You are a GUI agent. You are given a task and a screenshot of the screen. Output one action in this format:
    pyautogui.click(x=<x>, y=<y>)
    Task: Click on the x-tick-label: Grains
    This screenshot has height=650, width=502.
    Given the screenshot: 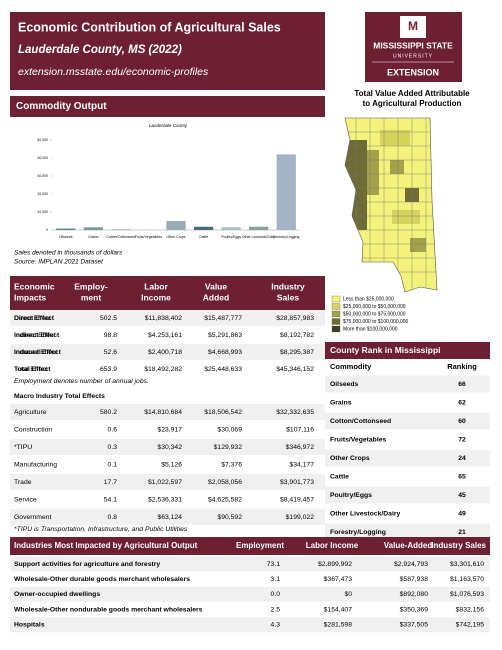 What is the action you would take?
    pyautogui.click(x=93, y=237)
    